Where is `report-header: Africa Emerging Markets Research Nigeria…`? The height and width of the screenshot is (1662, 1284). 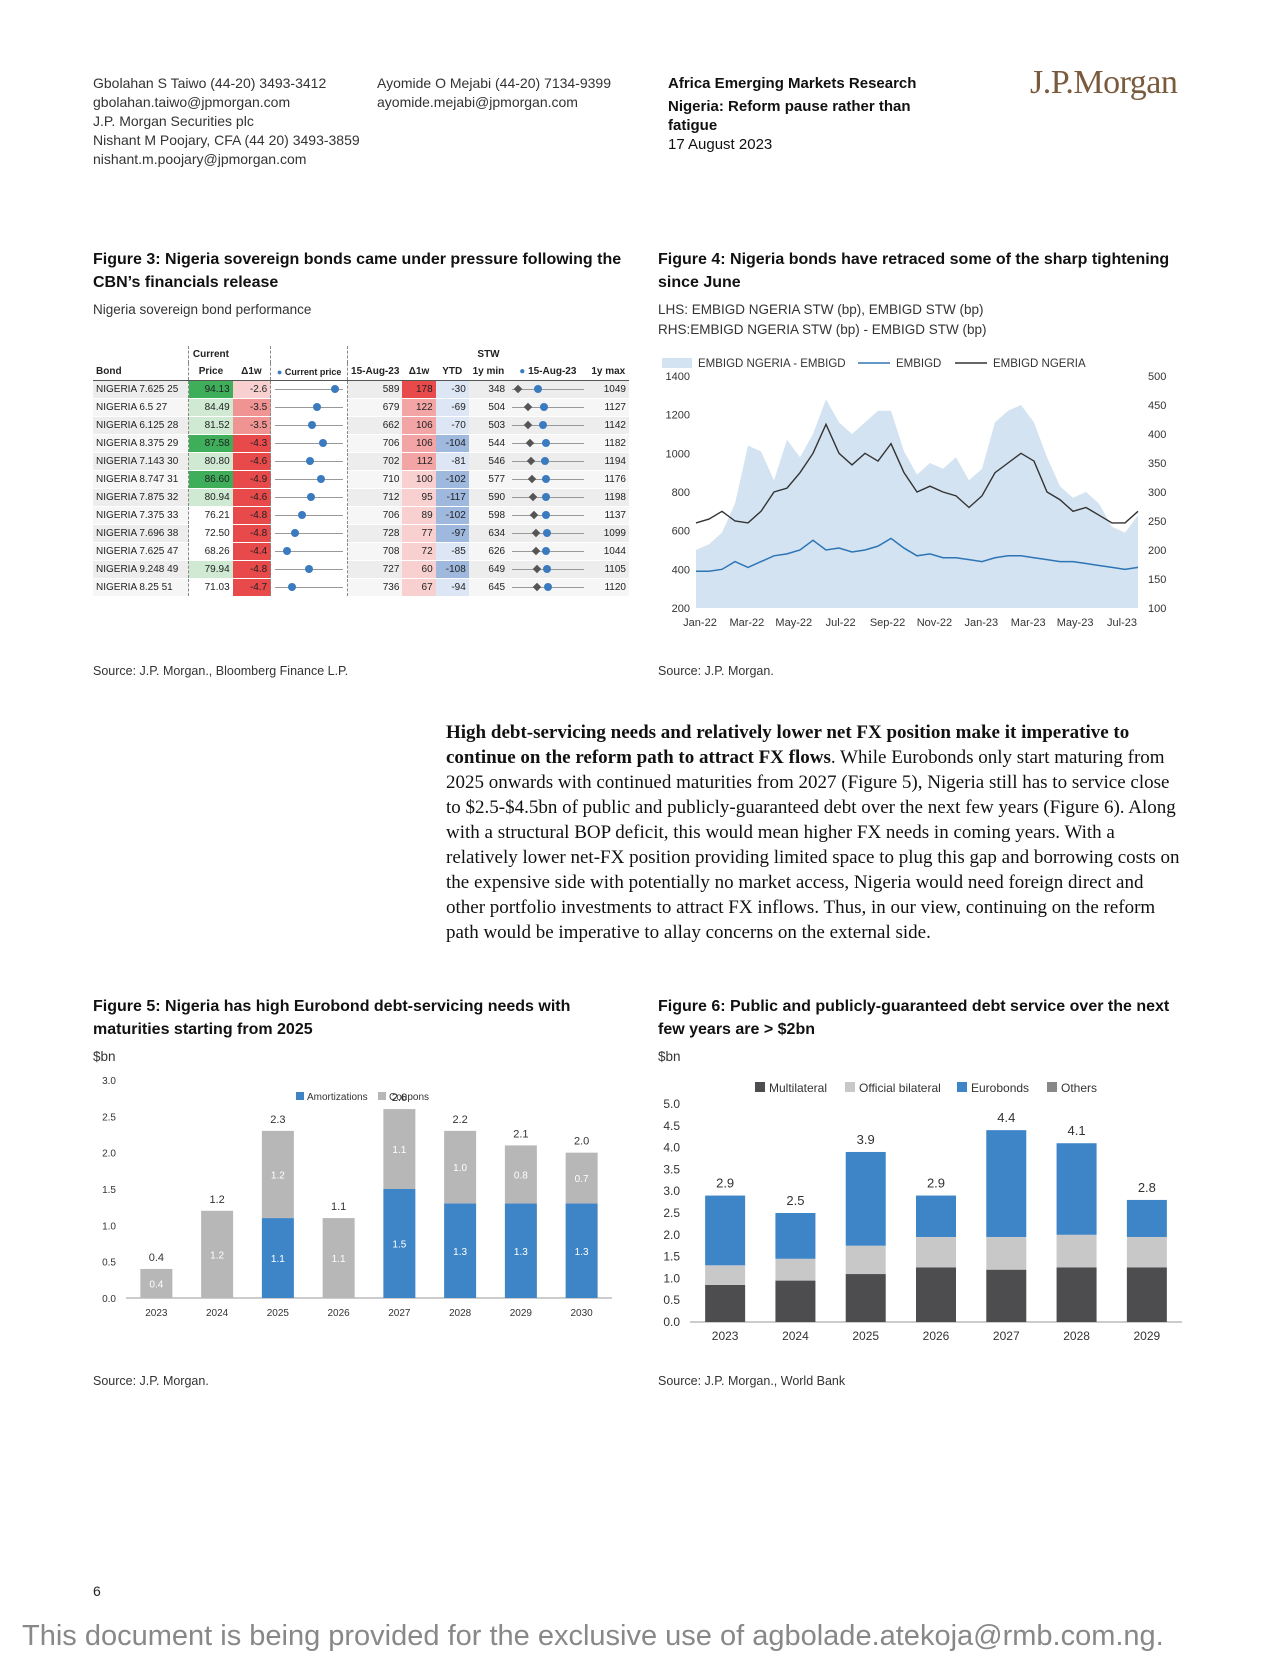 report-header: Africa Emerging Markets Research Nigeria… is located at coordinates (813, 114).